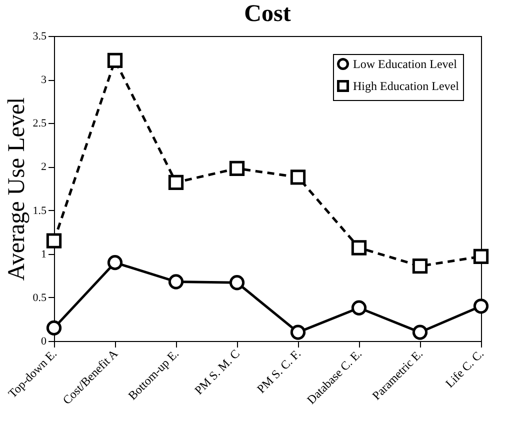 The width and height of the screenshot is (514, 435). What do you see at coordinates (39, 298) in the screenshot?
I see `y-tick-label: 0.5` at bounding box center [39, 298].